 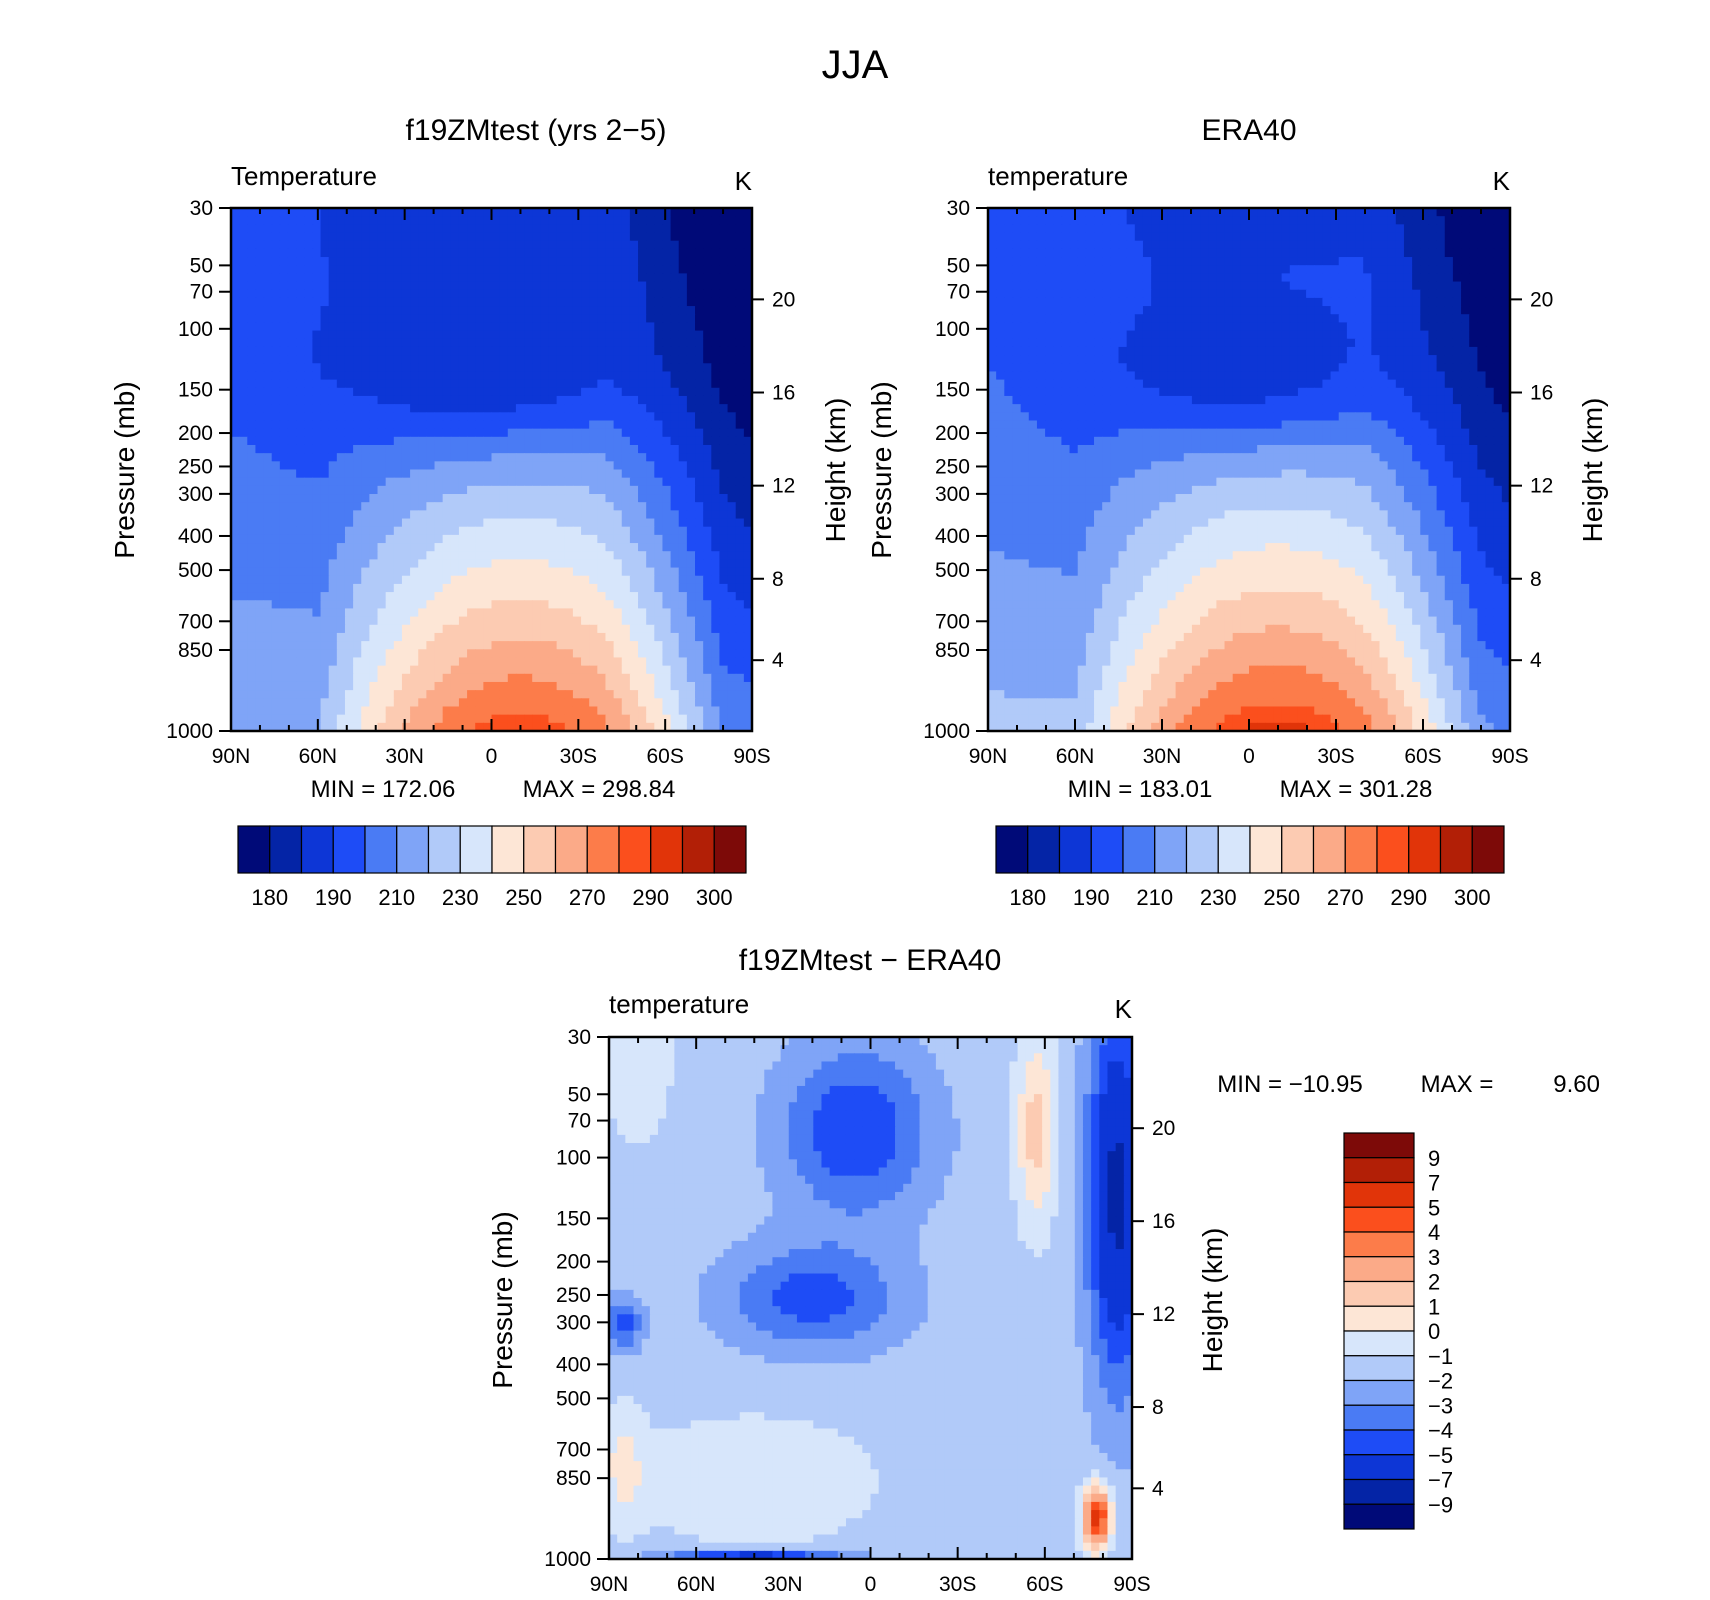 What do you see at coordinates (195, 650) in the screenshot?
I see `y-tick-label: 850` at bounding box center [195, 650].